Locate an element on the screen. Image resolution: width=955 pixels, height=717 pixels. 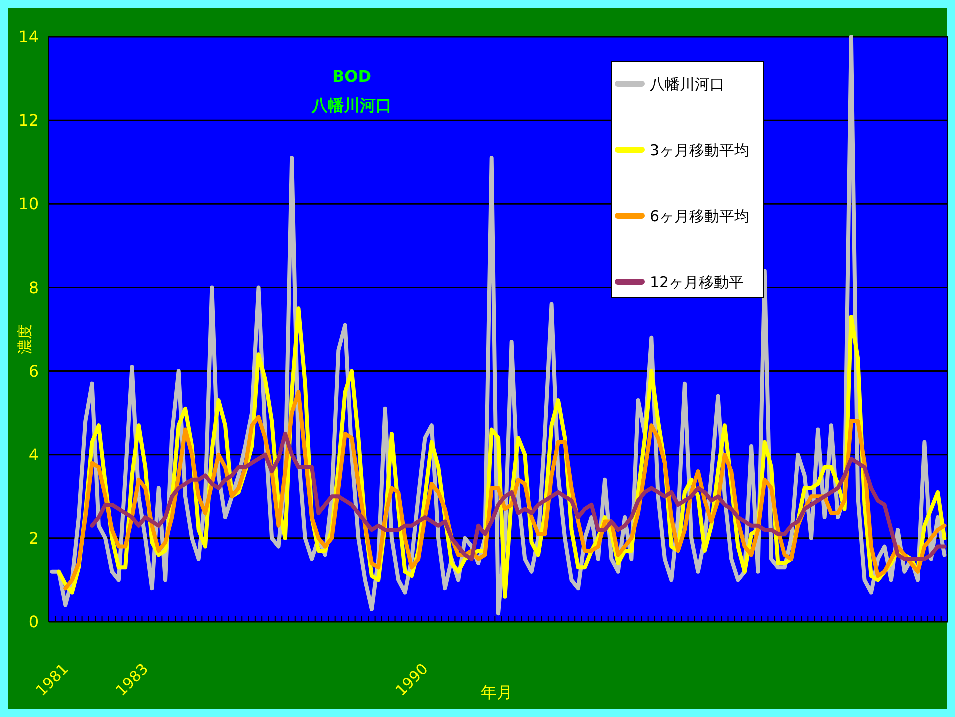
y-axis-title: 濃度 is located at coordinates (25, 339).